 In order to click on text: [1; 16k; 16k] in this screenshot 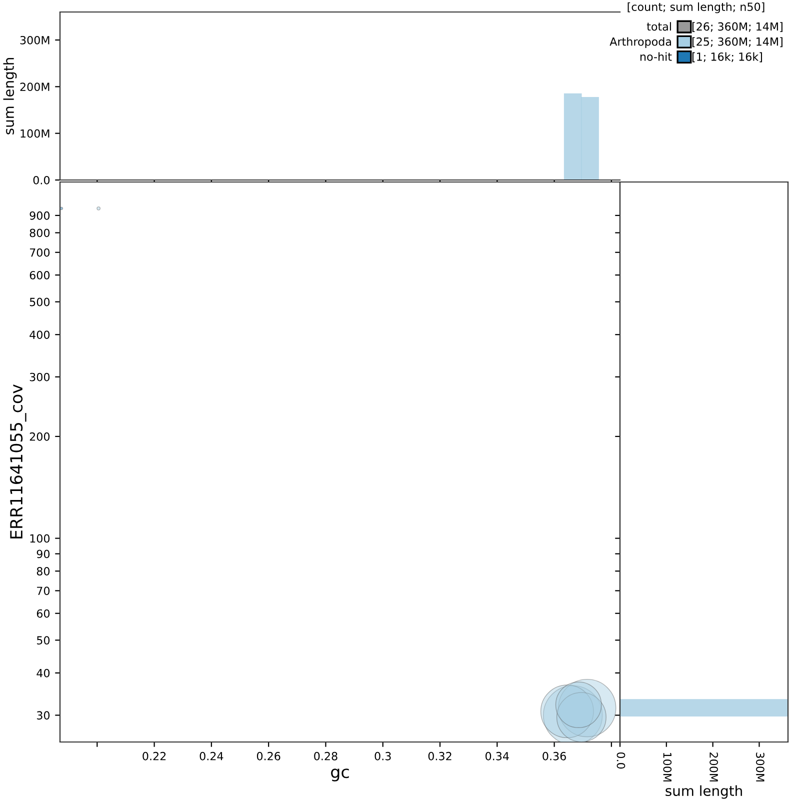, I will do `click(727, 57)`.